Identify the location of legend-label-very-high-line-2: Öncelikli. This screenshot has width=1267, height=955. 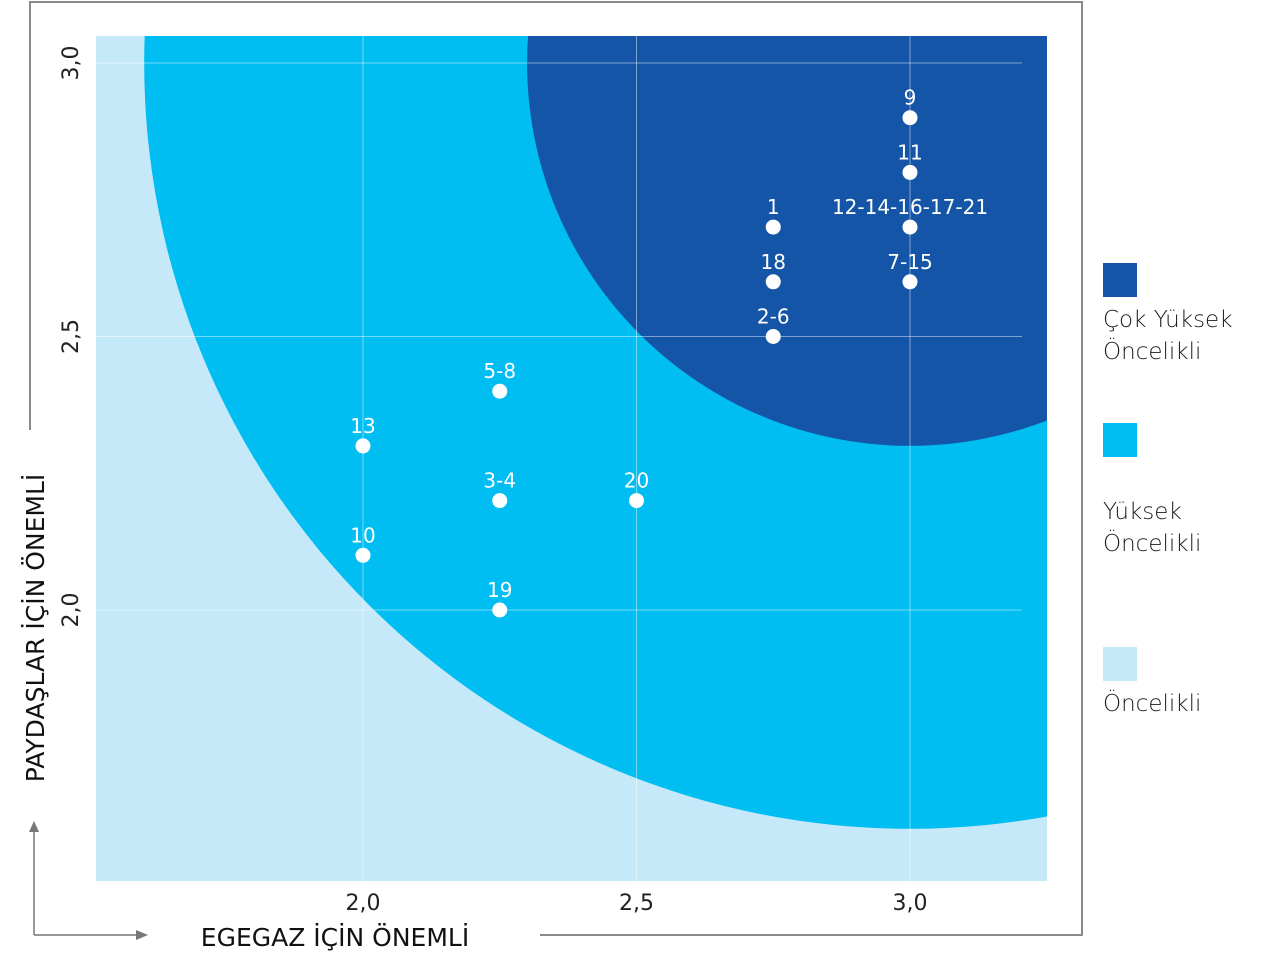
(1152, 352).